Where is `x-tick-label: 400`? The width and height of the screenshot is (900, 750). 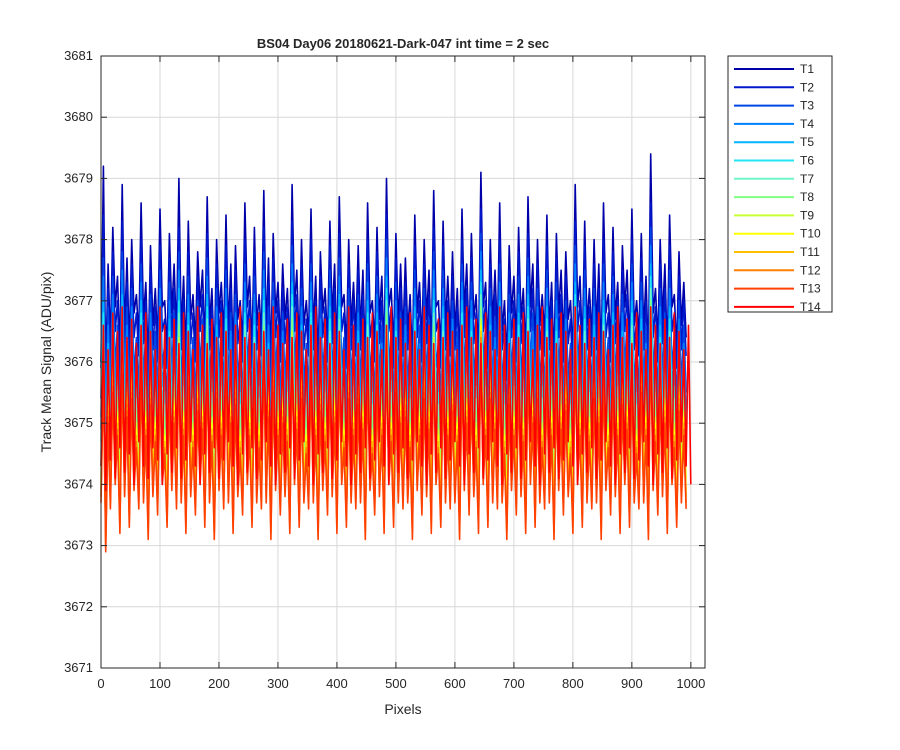 x-tick-label: 400 is located at coordinates (337, 683).